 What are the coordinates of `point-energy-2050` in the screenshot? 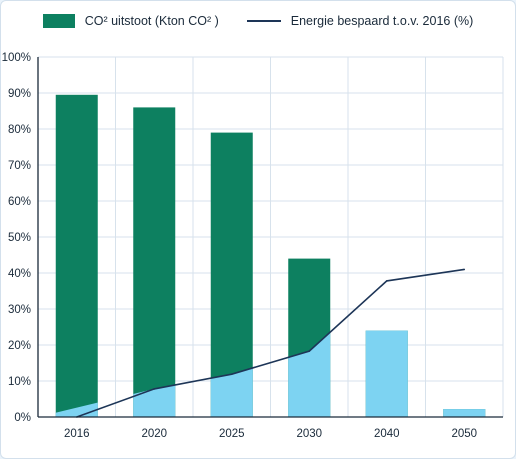 It's located at (464, 269).